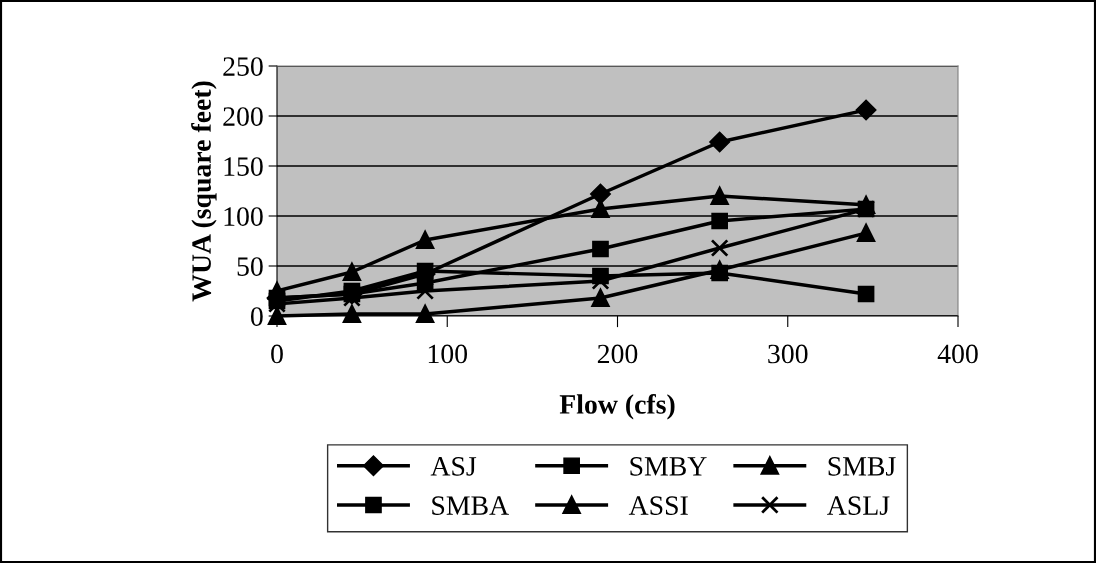 This screenshot has height=563, width=1096. Describe the element at coordinates (617, 354) in the screenshot. I see `x-tick-label: 200` at that location.